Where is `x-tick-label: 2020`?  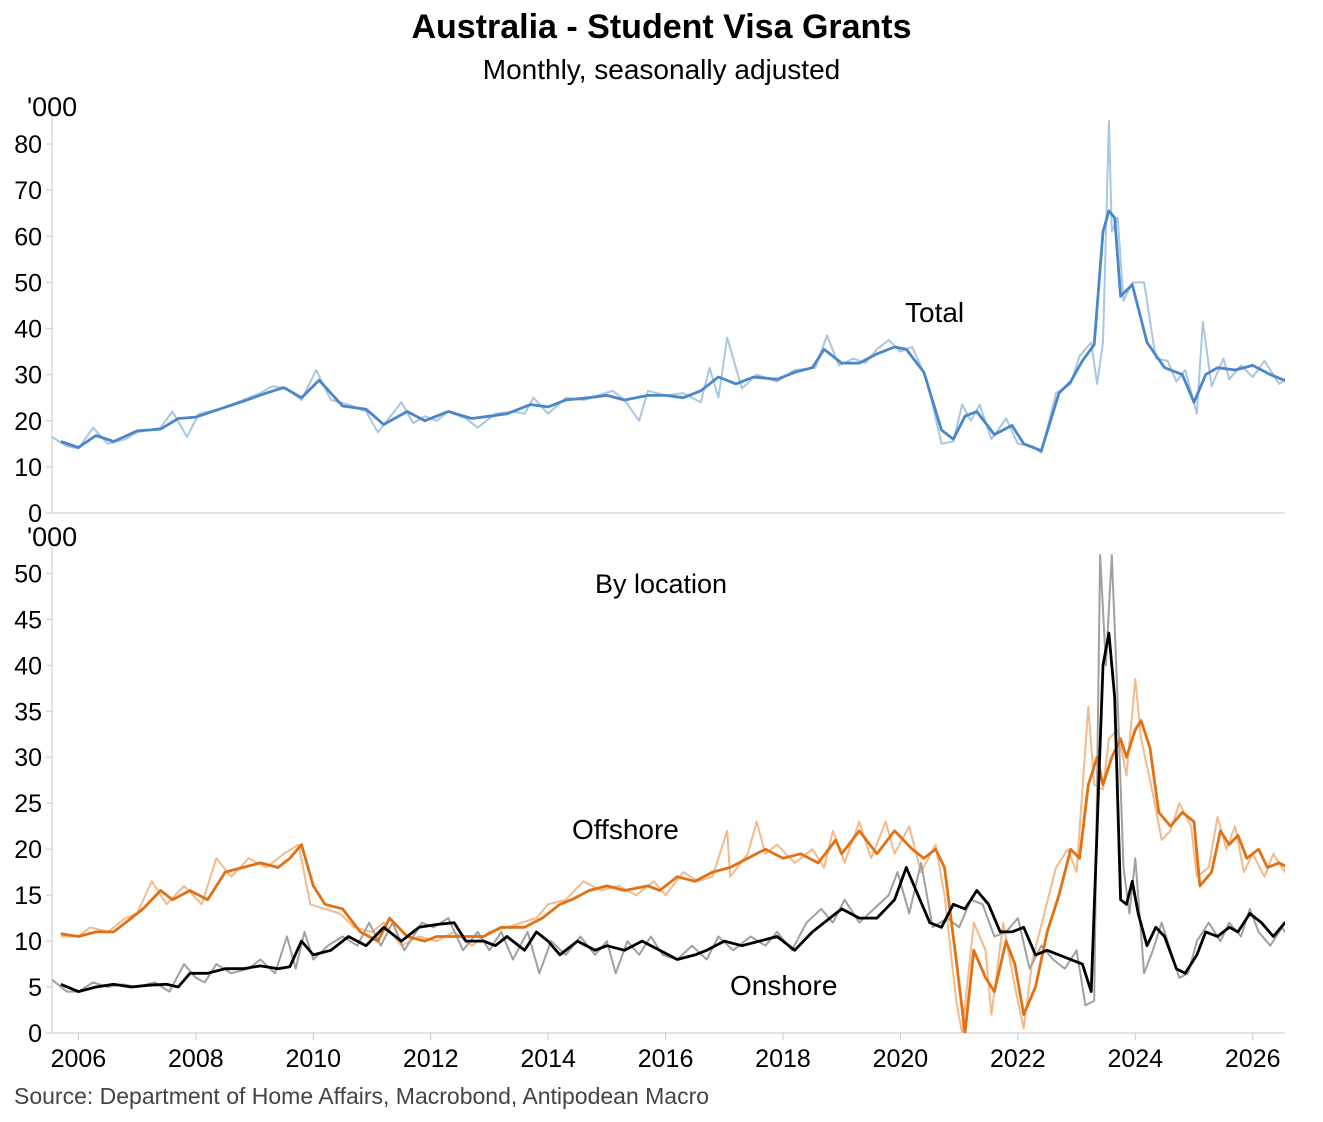
x-tick-label: 2020 is located at coordinates (901, 1059).